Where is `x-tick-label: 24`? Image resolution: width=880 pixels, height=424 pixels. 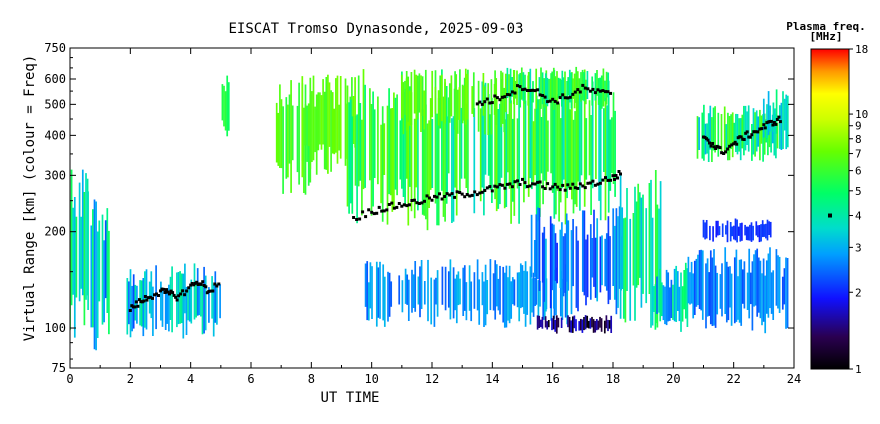
x-tick-label: 24 is located at coordinates (794, 379).